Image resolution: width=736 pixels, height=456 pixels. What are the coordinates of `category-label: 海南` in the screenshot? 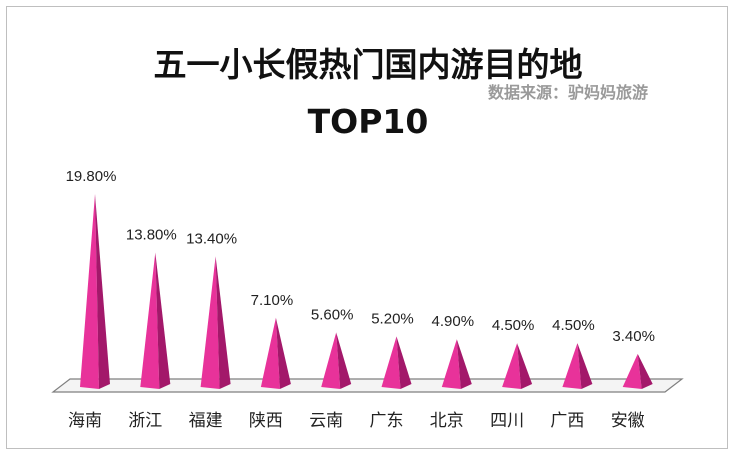 It's located at (85, 421).